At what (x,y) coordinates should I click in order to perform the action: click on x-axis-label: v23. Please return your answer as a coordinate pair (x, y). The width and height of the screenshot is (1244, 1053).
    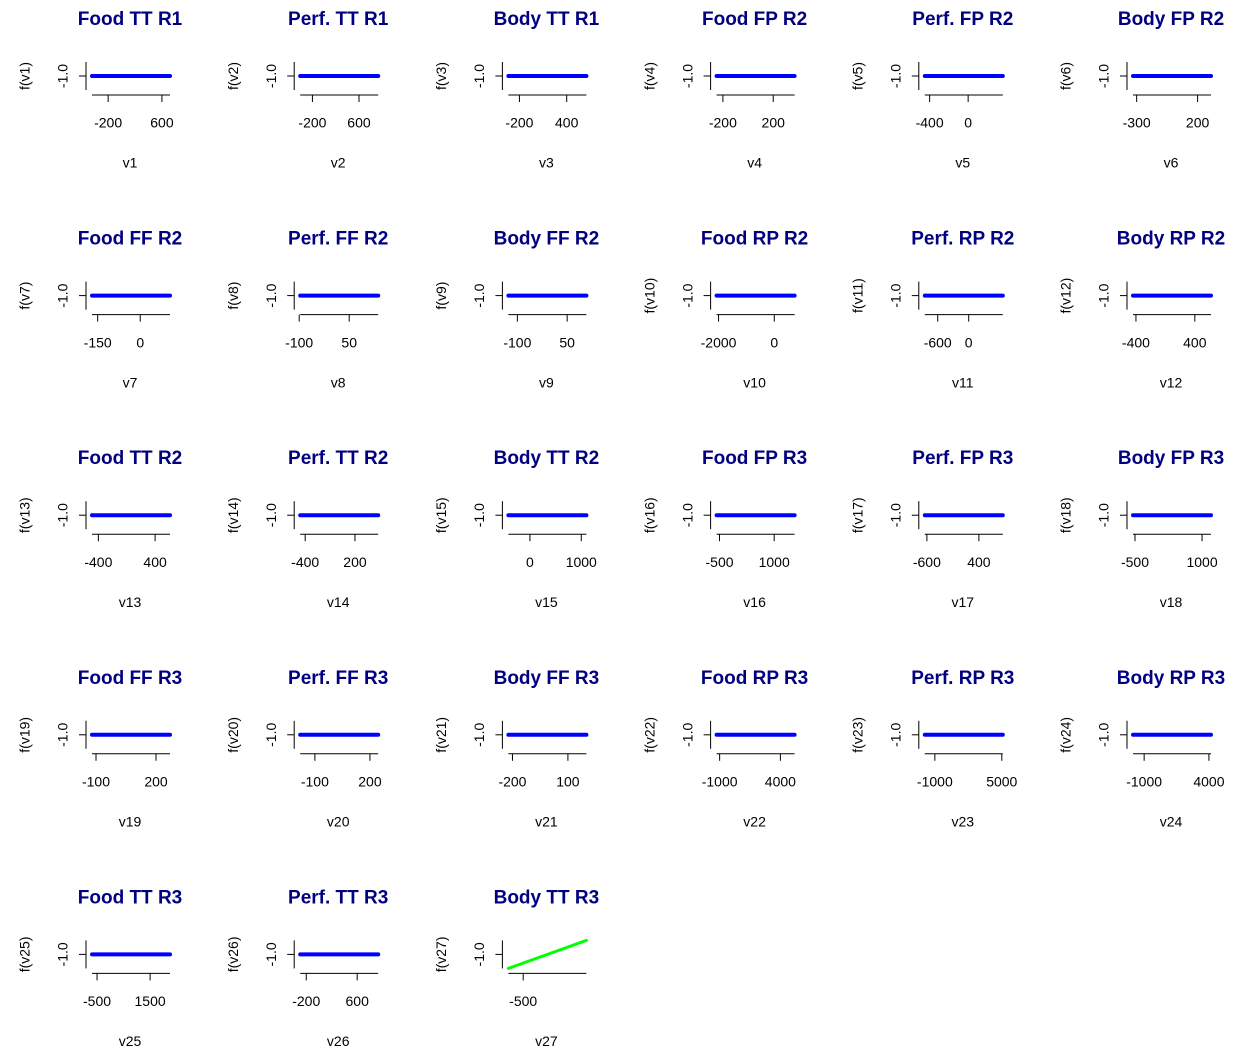
    Looking at the image, I should click on (963, 822).